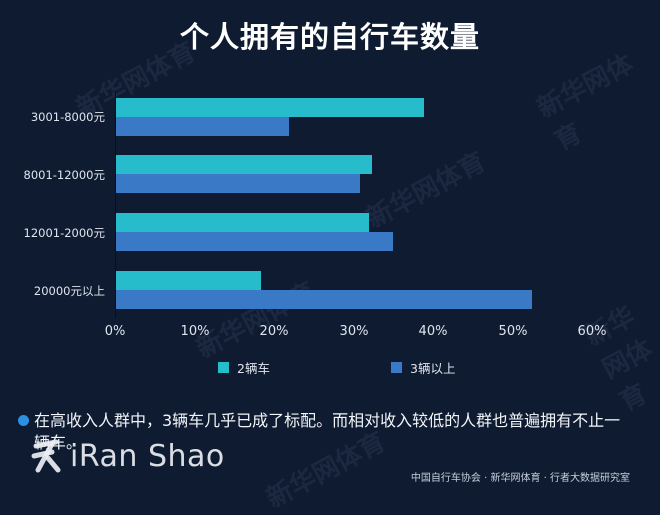  Describe the element at coordinates (513, 331) in the screenshot. I see `x-tick-label: 50%` at that location.